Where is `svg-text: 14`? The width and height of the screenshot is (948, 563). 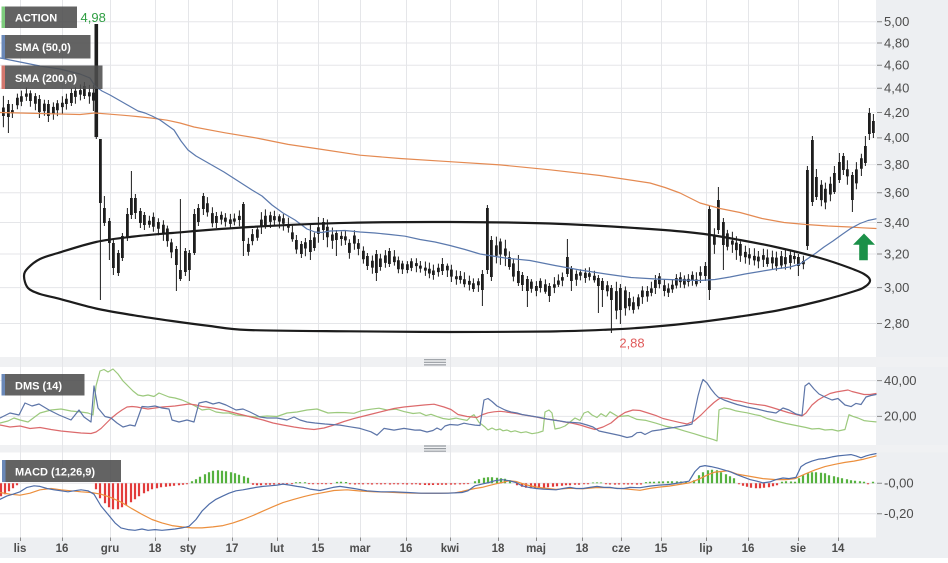 svg-text: 14 is located at coordinates (838, 549).